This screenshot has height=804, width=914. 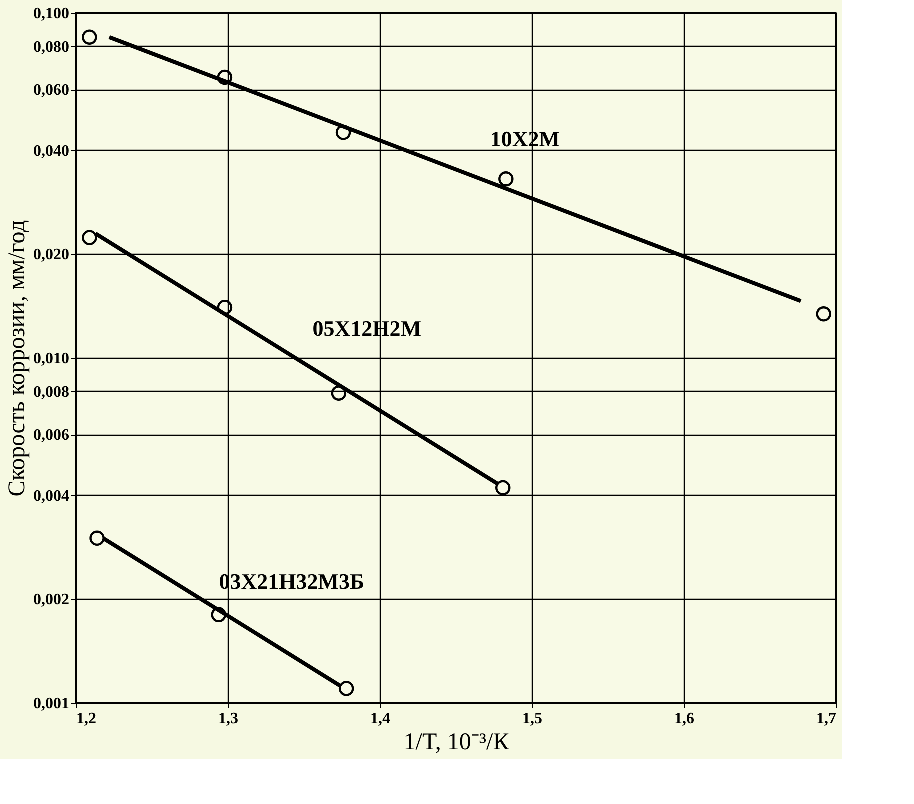 What do you see at coordinates (532, 719) in the screenshot?
I see `x-tick-label: 1,5` at bounding box center [532, 719].